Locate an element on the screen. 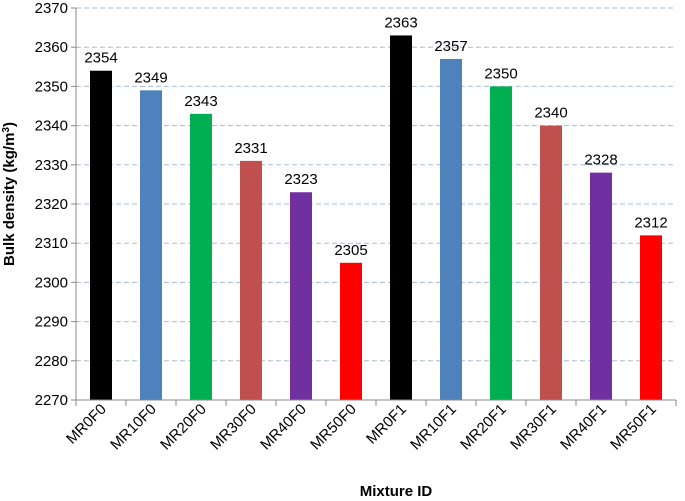 The height and width of the screenshot is (501, 685). y-tick-label: 2330 is located at coordinates (51, 165).